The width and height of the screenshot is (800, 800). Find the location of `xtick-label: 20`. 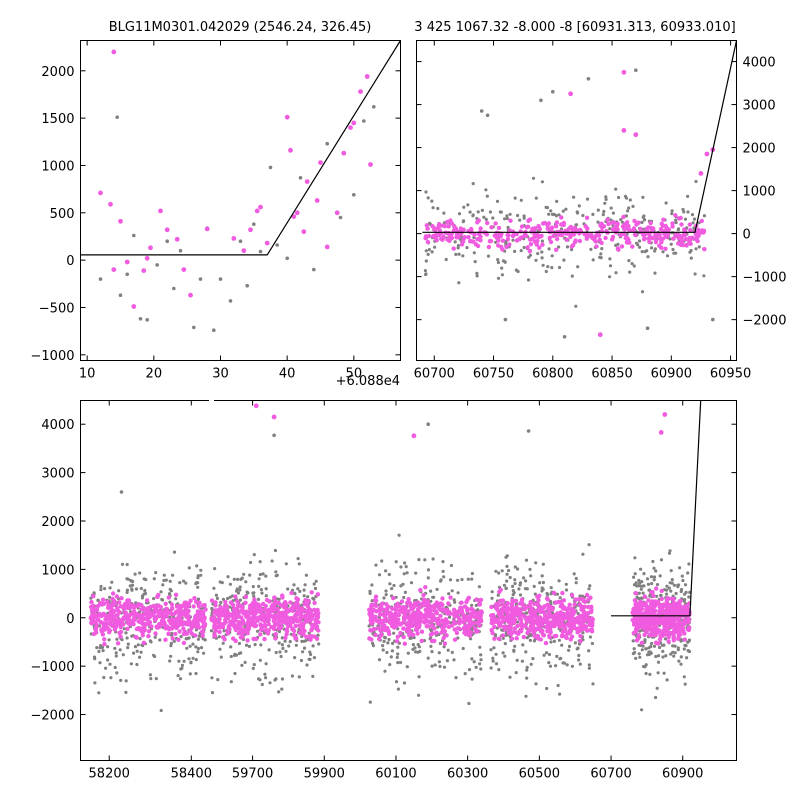

xtick-label: 20 is located at coordinates (154, 374).